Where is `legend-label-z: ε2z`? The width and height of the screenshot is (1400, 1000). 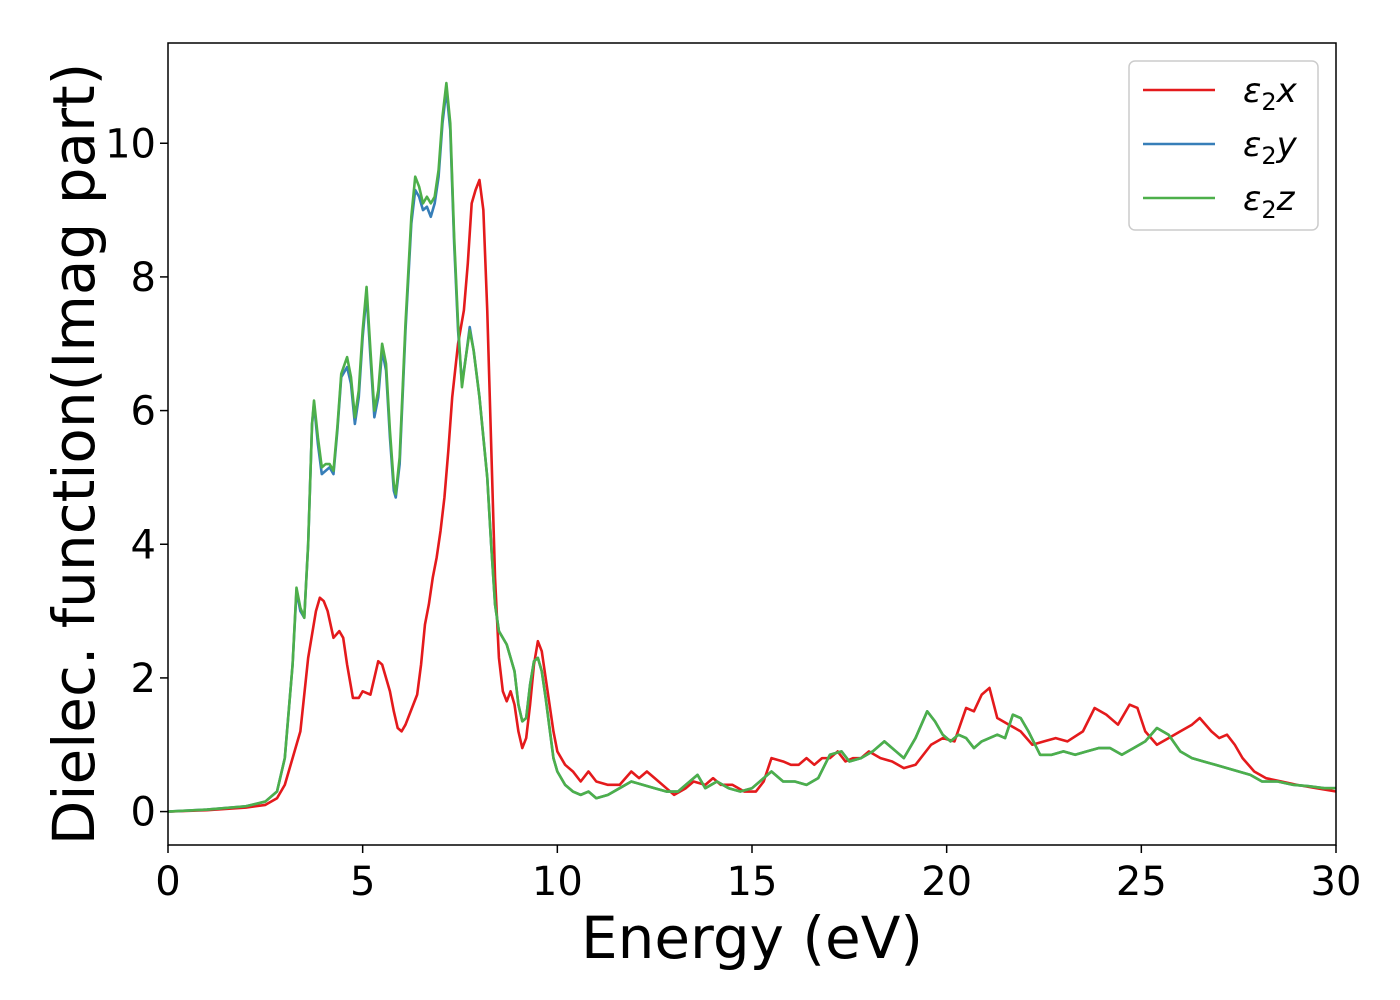 legend-label-z: ε2z is located at coordinates (1269, 201).